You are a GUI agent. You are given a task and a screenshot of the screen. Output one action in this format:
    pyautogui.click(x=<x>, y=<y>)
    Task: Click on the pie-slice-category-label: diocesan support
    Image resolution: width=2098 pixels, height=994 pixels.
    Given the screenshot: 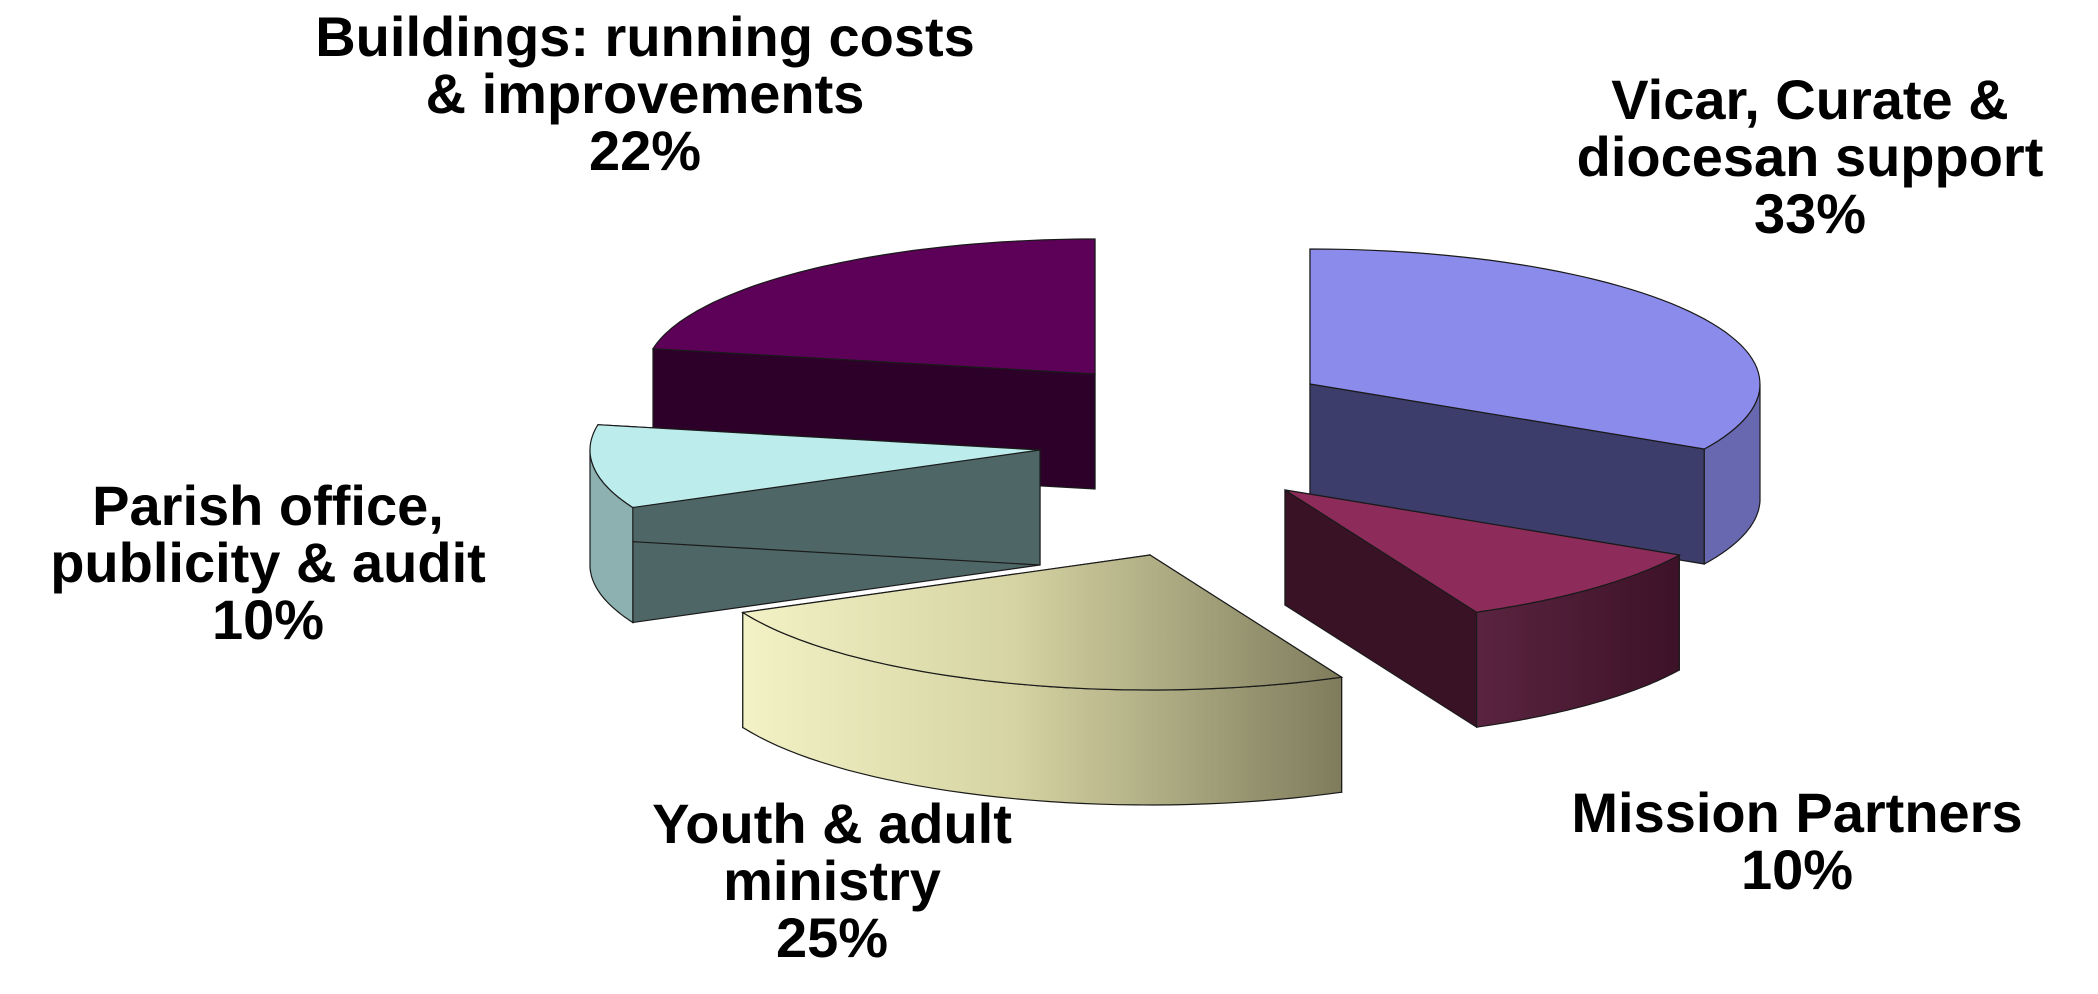 What is the action you would take?
    pyautogui.click(x=1810, y=156)
    